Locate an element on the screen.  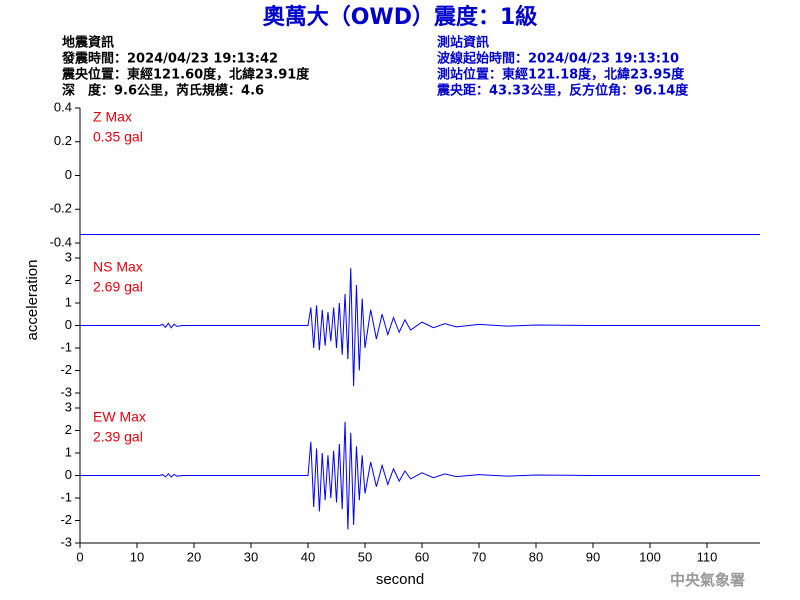
max-value: 2.69 gal is located at coordinates (118, 287).